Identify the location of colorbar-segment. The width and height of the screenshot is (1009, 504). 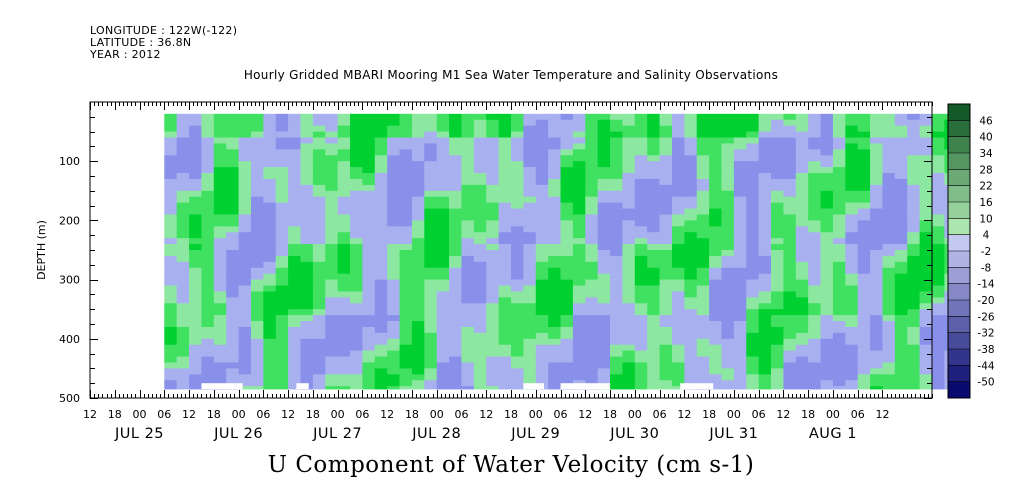
(959, 357).